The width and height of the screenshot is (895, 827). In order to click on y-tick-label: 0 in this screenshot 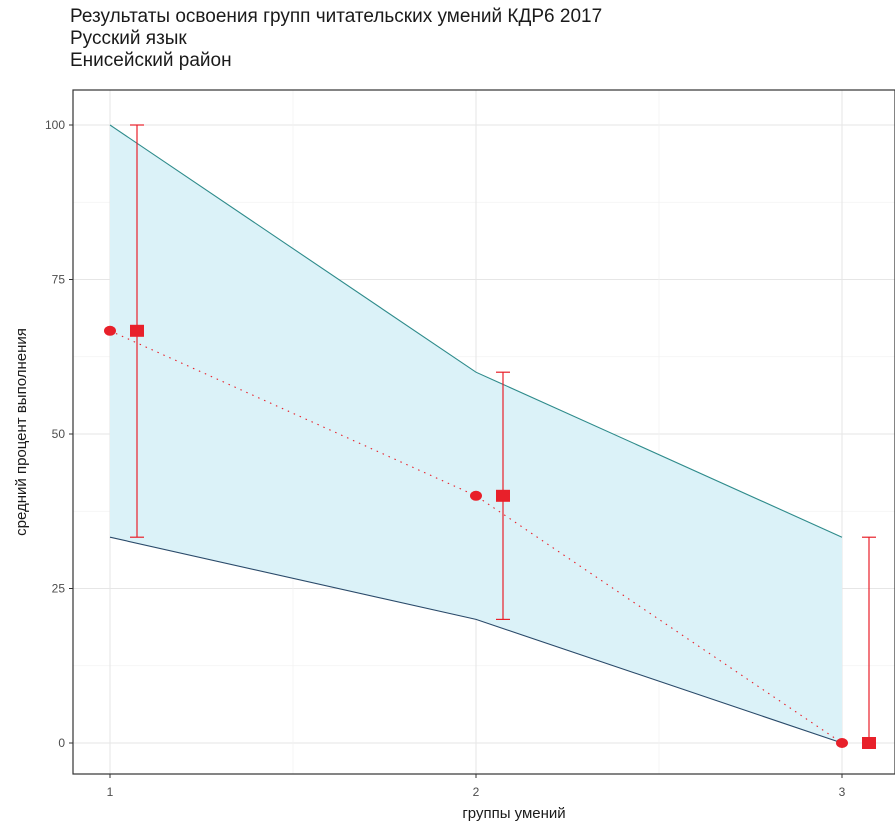, I will do `click(61, 743)`.